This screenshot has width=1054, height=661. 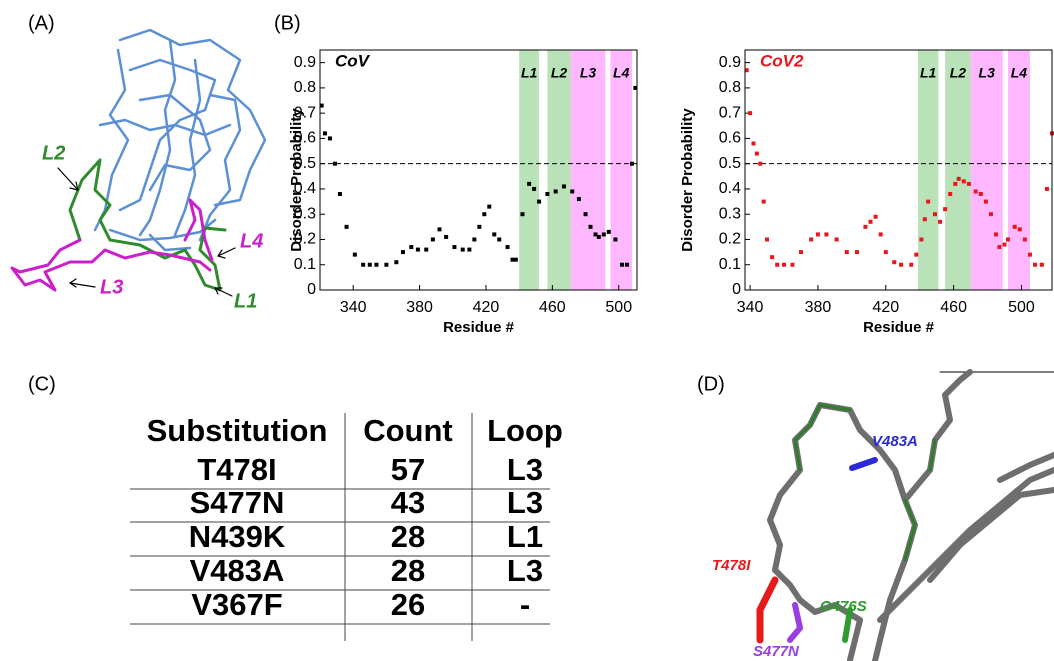 I want to click on table-cell: T478I, so click(x=236, y=469).